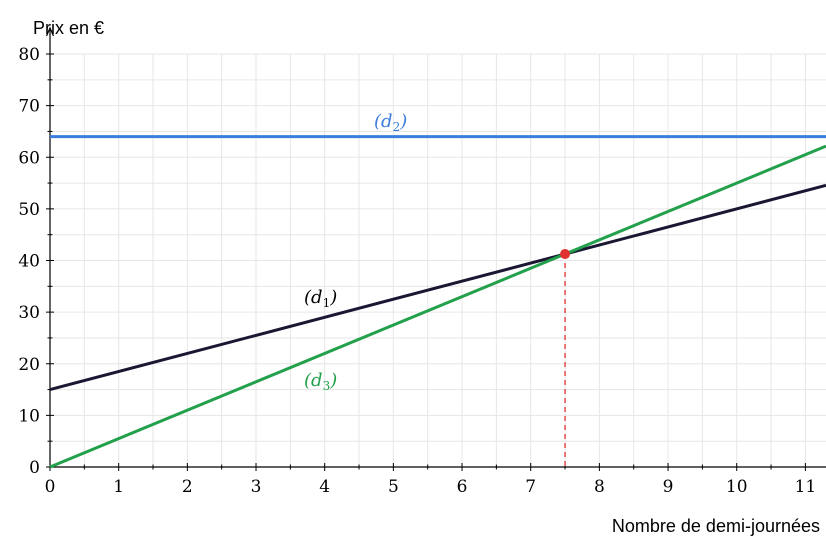 Image resolution: width=826 pixels, height=541 pixels. Describe the element at coordinates (29, 210) in the screenshot. I see `y-tick-label: 50` at that location.